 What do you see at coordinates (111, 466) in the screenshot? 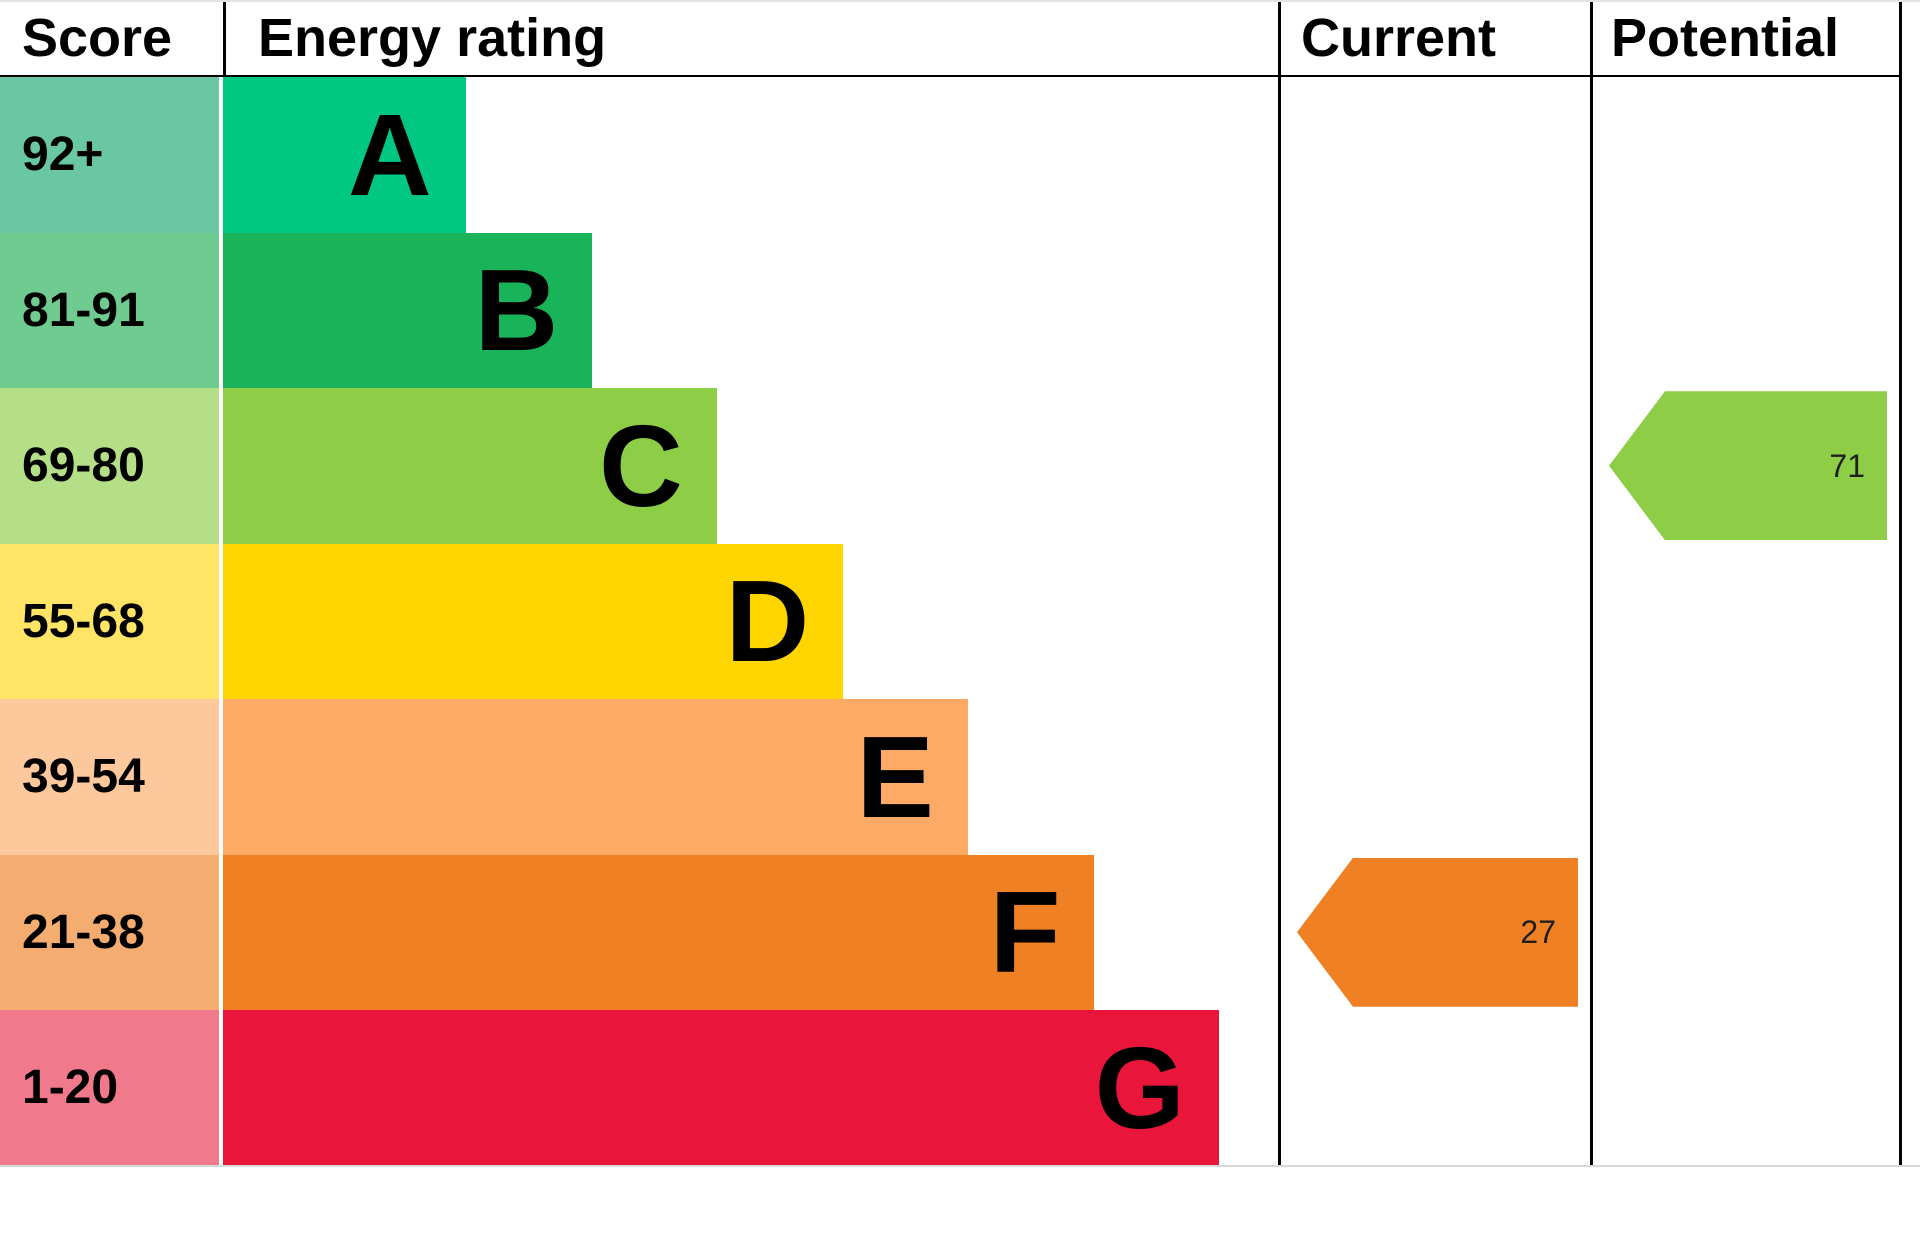
I see `score-range-c: 69-80` at bounding box center [111, 466].